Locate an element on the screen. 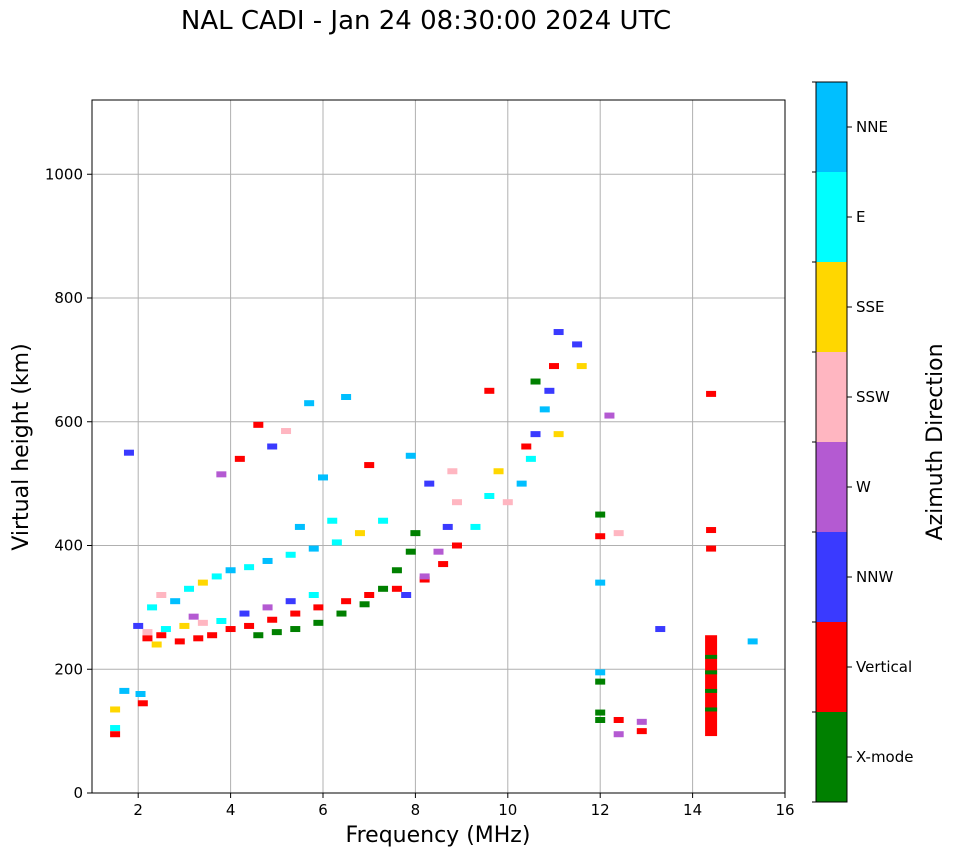 Image resolution: width=958 pixels, height=857 pixels. x-tick-label: 10 is located at coordinates (507, 810).